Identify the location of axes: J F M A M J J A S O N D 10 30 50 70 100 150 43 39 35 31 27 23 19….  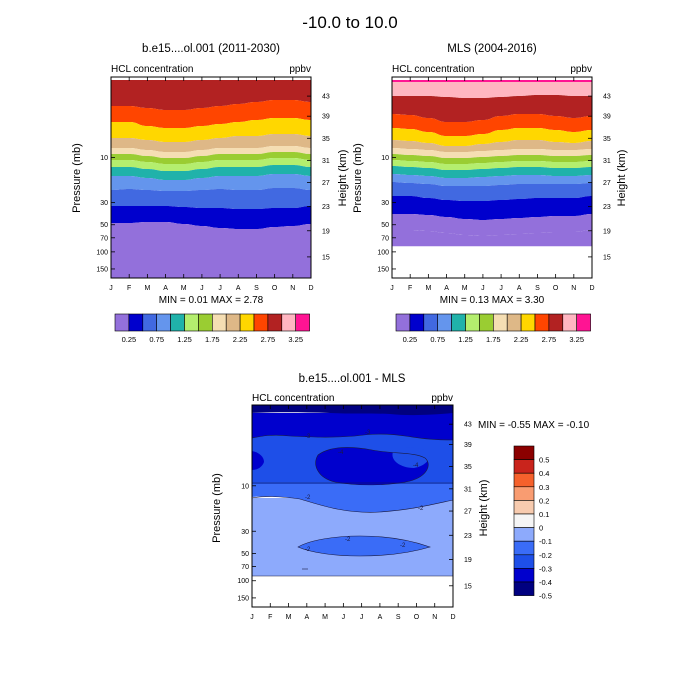
(494, 184).